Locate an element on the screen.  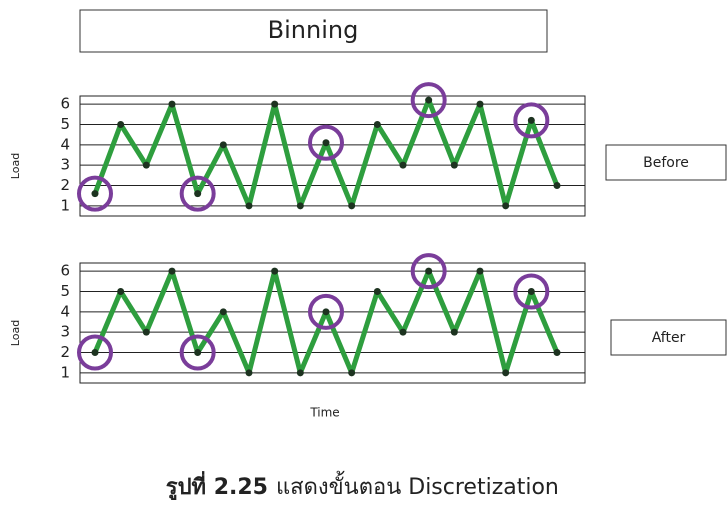
chart-label: Before is located at coordinates (666, 163).